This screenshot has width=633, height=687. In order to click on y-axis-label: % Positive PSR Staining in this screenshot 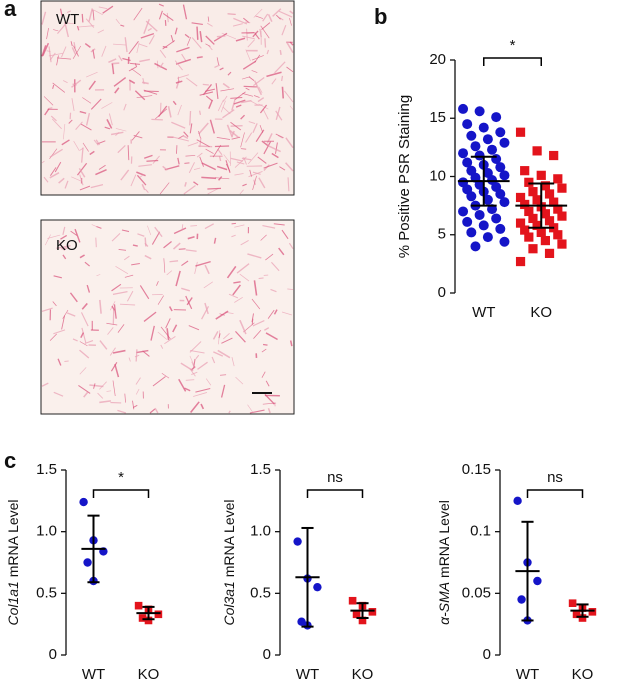, I will do `click(404, 176)`.